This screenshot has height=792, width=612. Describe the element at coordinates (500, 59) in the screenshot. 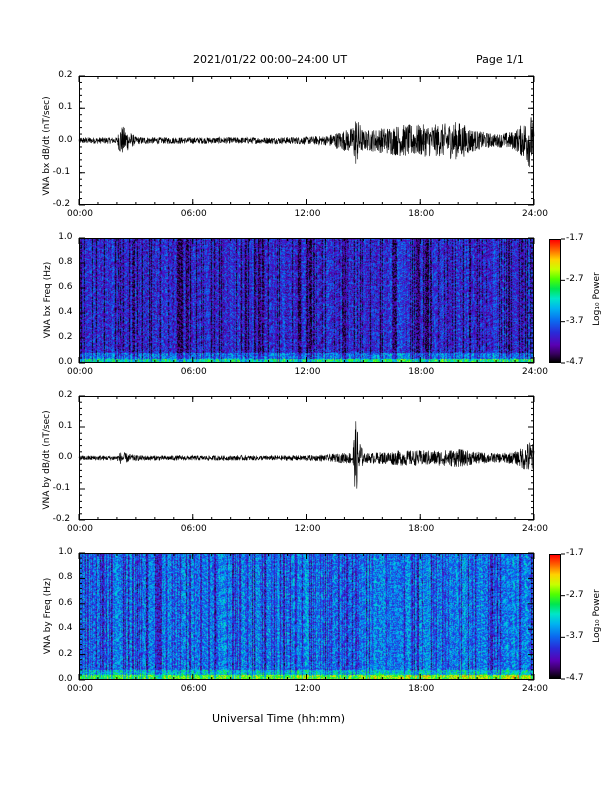

I see `page-indicator: Page 1/1` at that location.